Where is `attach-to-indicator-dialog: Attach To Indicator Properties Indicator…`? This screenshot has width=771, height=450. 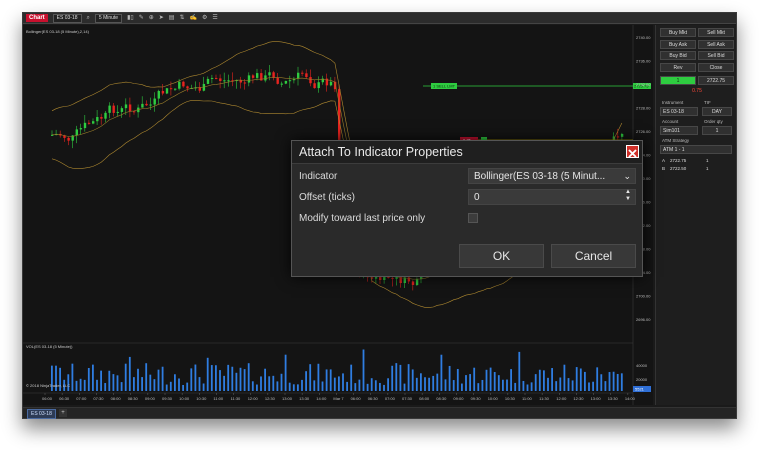
attach-to-indicator-dialog: Attach To Indicator Properties Indicator… is located at coordinates (467, 208).